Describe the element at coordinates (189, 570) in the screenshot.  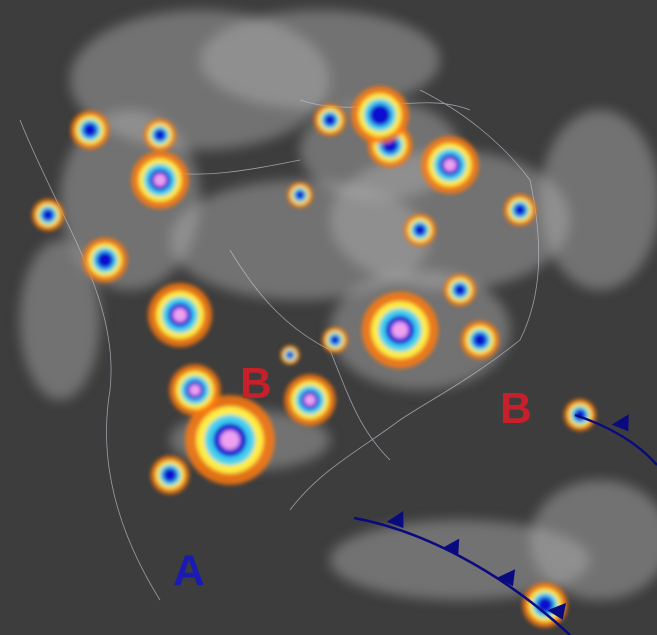
I see `high-pressure-label: A` at that location.